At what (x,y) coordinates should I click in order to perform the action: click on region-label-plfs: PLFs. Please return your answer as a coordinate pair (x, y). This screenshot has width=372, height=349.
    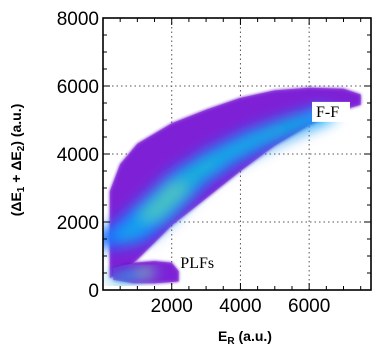
    Looking at the image, I should click on (197, 263).